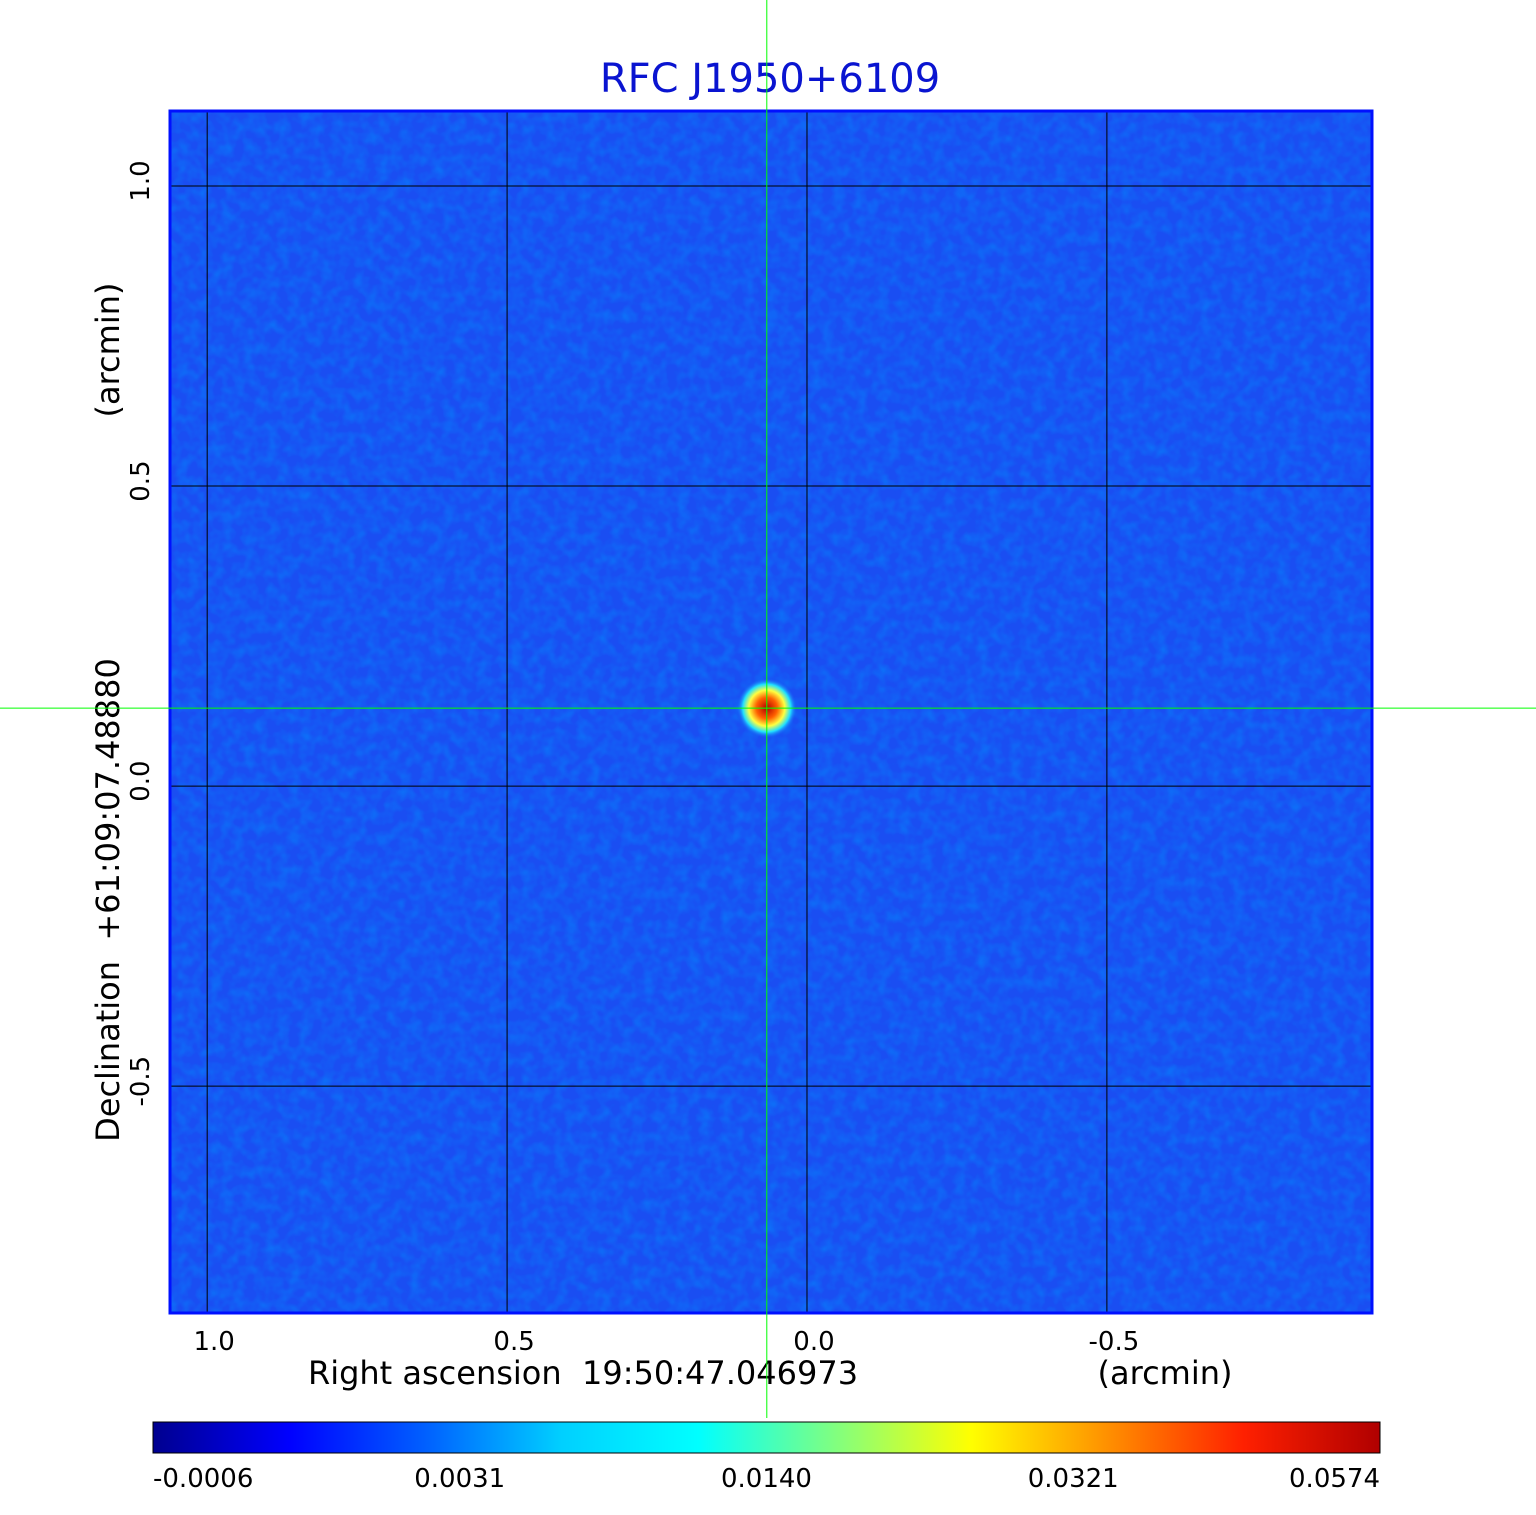  Describe the element at coordinates (141, 480) in the screenshot. I see `y-tick-label: 0.5` at that location.